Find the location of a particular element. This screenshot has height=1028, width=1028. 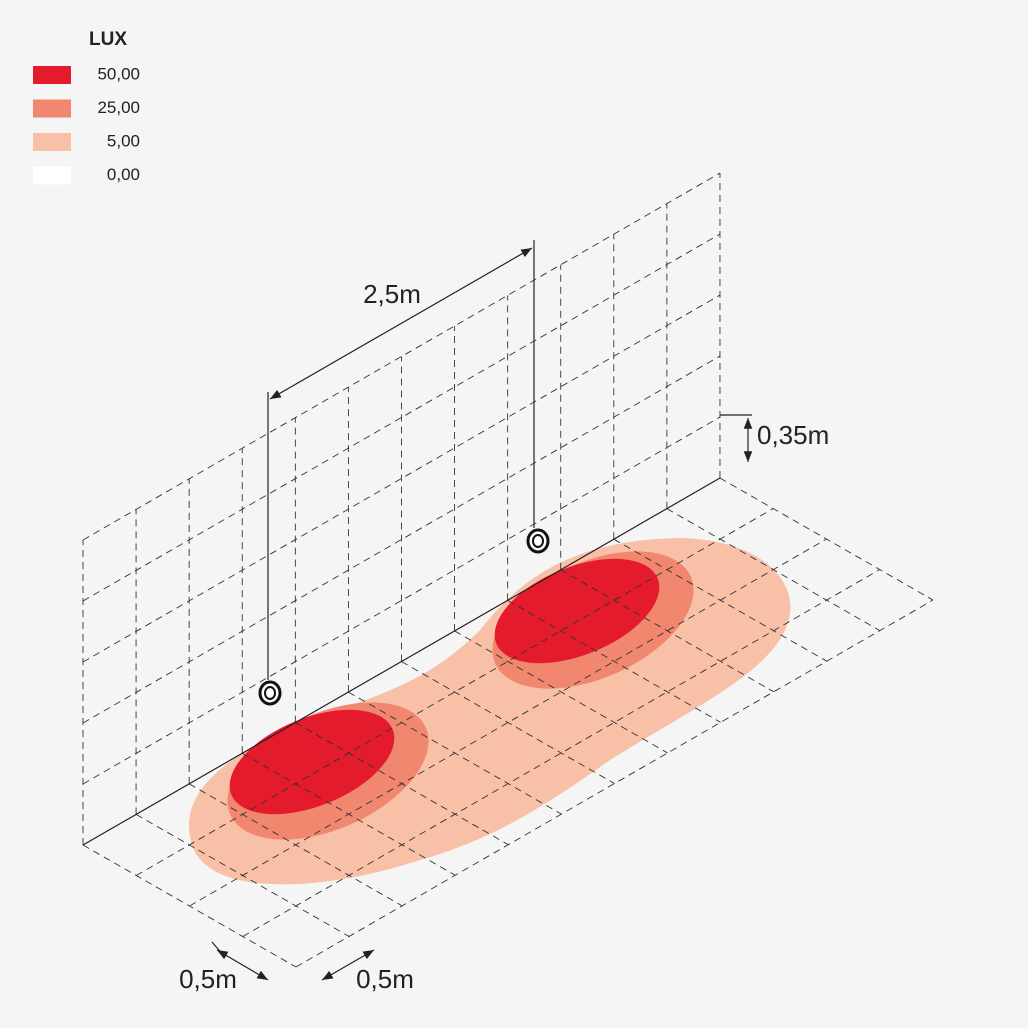

legend-title: LUX is located at coordinates (108, 39).